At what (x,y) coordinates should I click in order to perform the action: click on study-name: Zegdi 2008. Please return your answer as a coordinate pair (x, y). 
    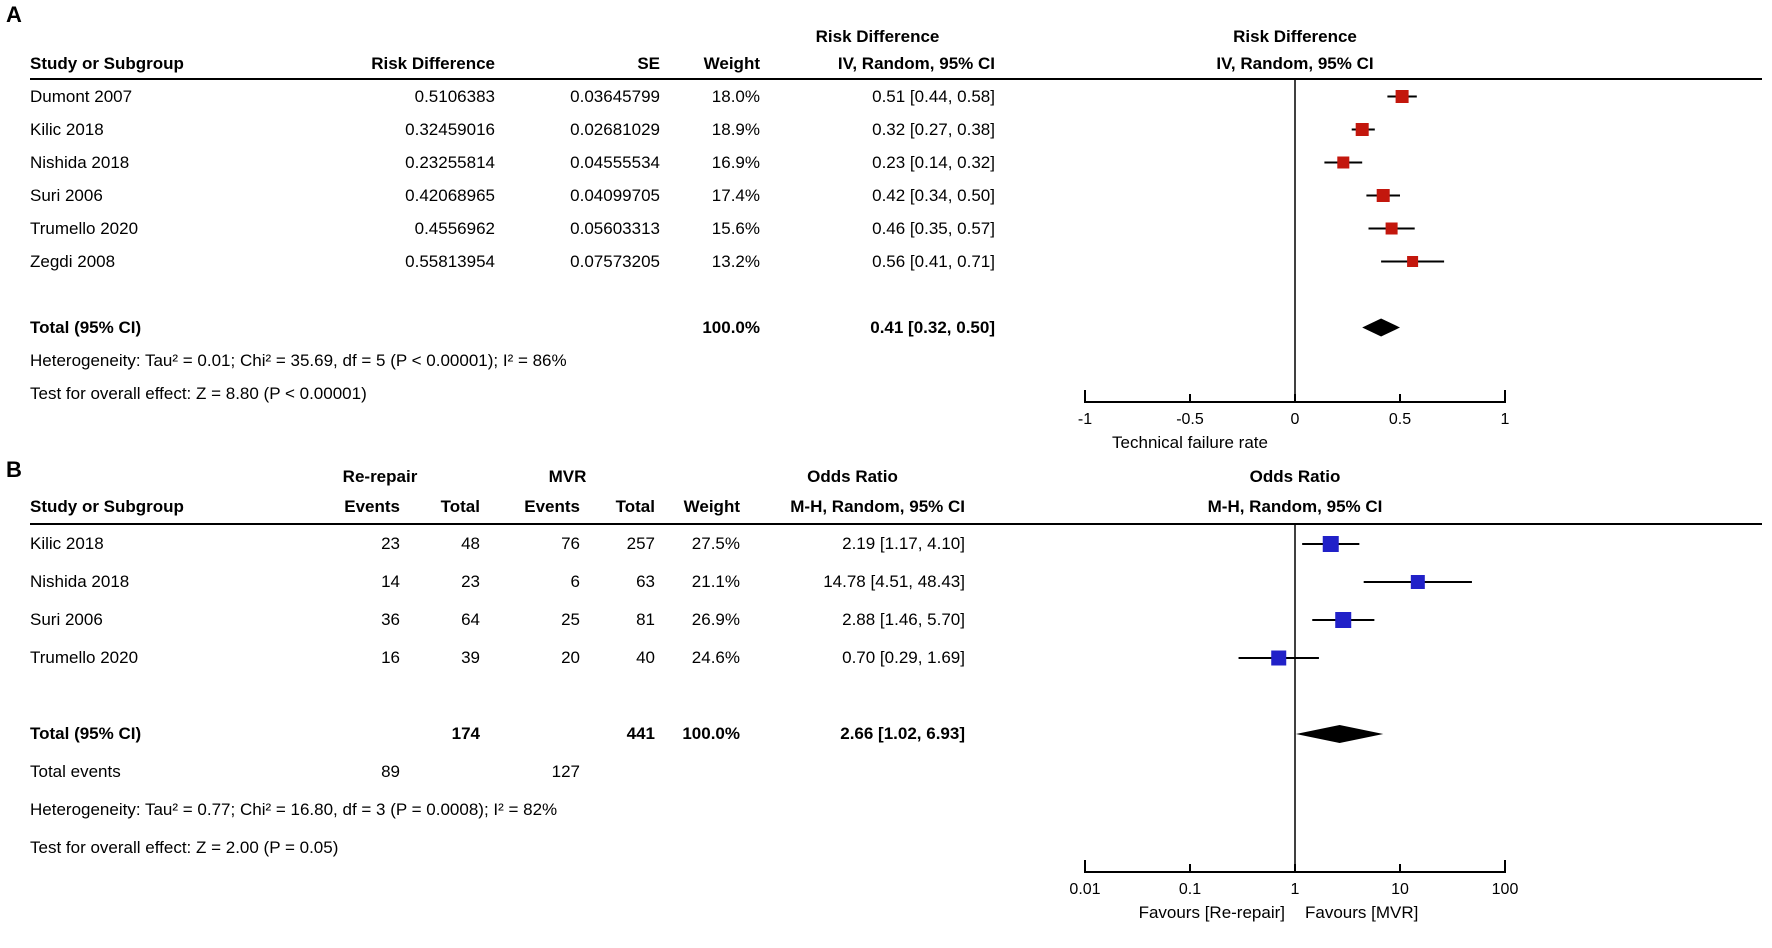
    Looking at the image, I should click on (73, 261).